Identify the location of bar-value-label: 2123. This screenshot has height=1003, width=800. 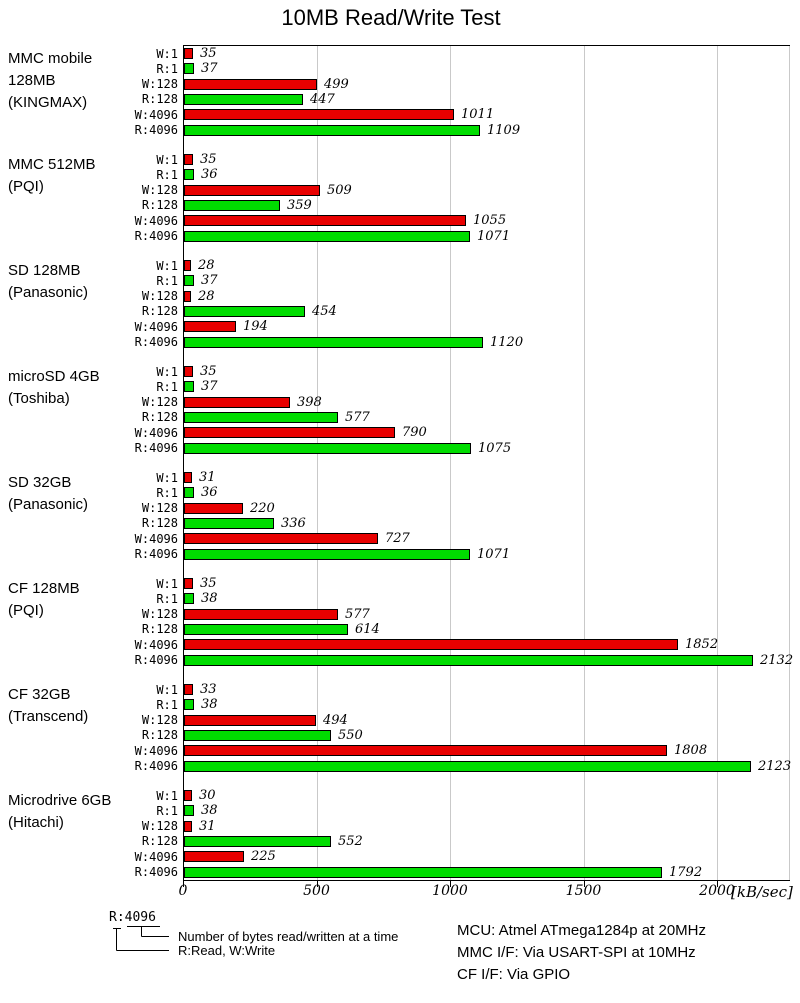
(775, 766).